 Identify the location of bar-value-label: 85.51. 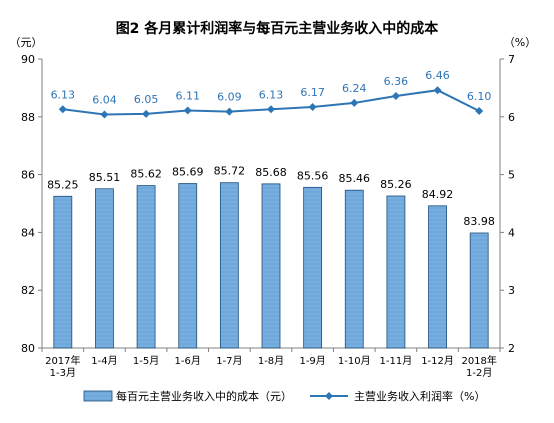
(105, 177).